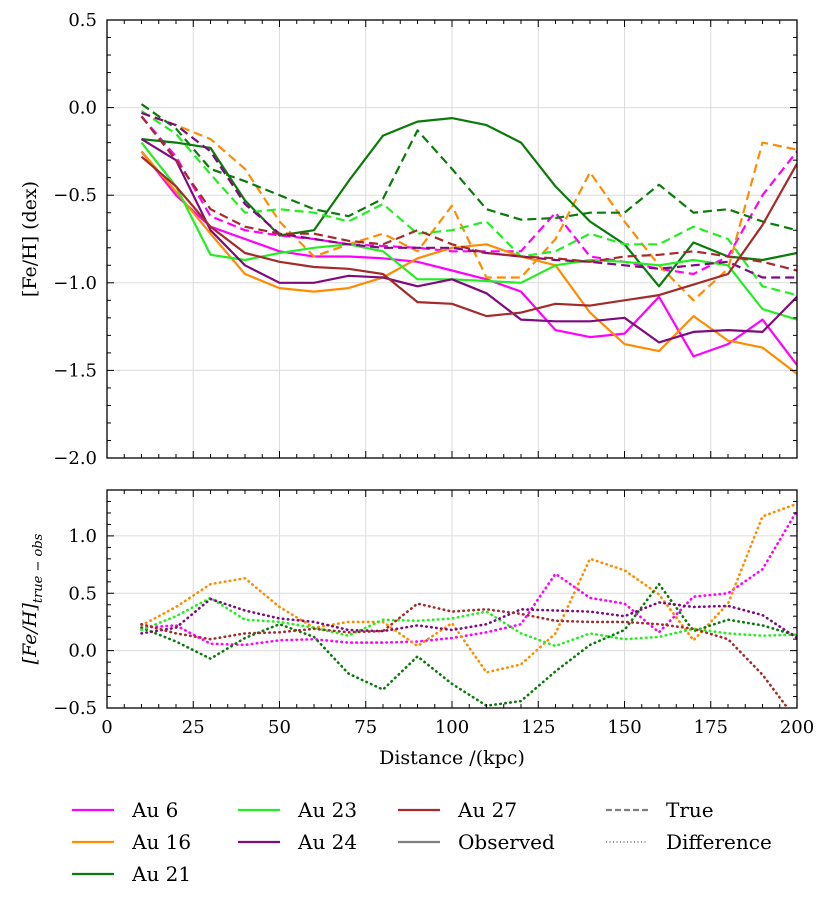 The width and height of the screenshot is (830, 910). I want to click on y-tick-label: −1.0, so click(75, 283).